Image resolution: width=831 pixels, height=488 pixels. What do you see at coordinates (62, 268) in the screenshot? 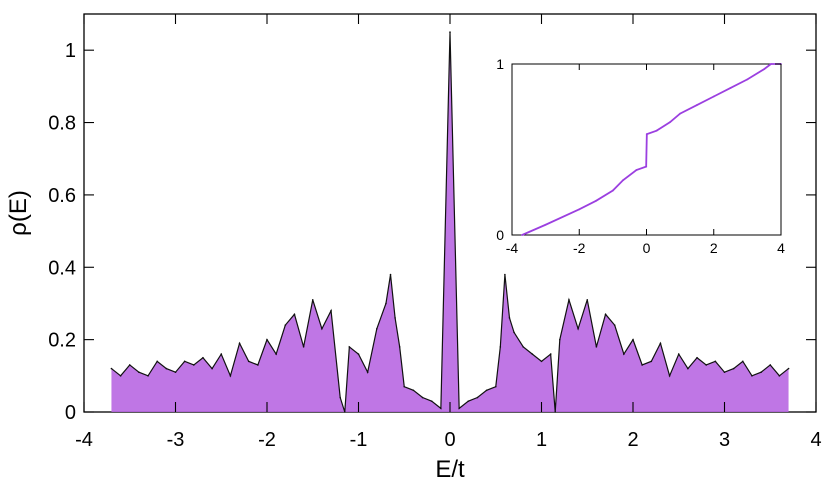
I see `main-y-tick-label: 0.4` at bounding box center [62, 268].